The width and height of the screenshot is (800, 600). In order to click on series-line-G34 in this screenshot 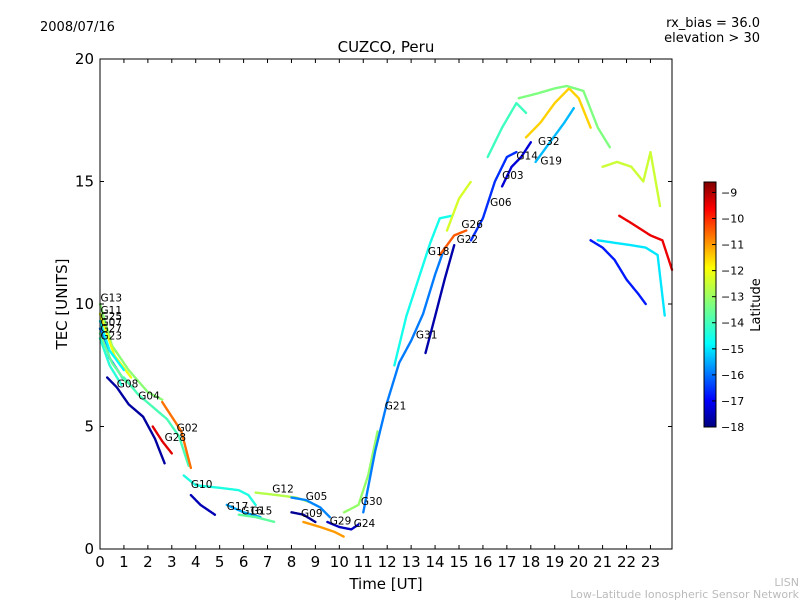, I will do `click(631, 179)`.